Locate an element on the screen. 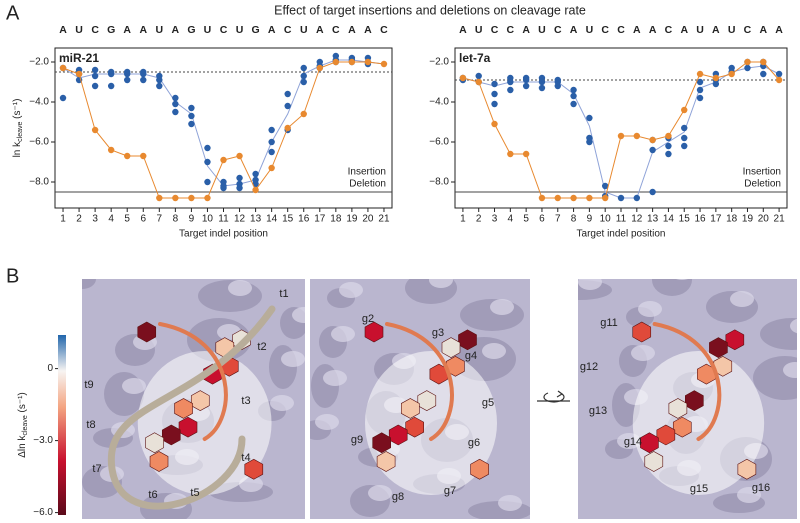  rotation-symbol is located at coordinates (553, 396).